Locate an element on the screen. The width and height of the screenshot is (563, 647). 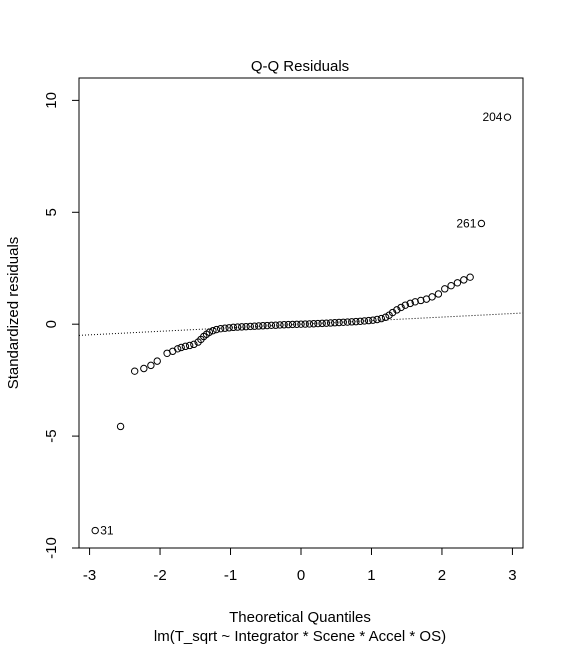
y-tick-label: -5 is located at coordinates (51, 435).